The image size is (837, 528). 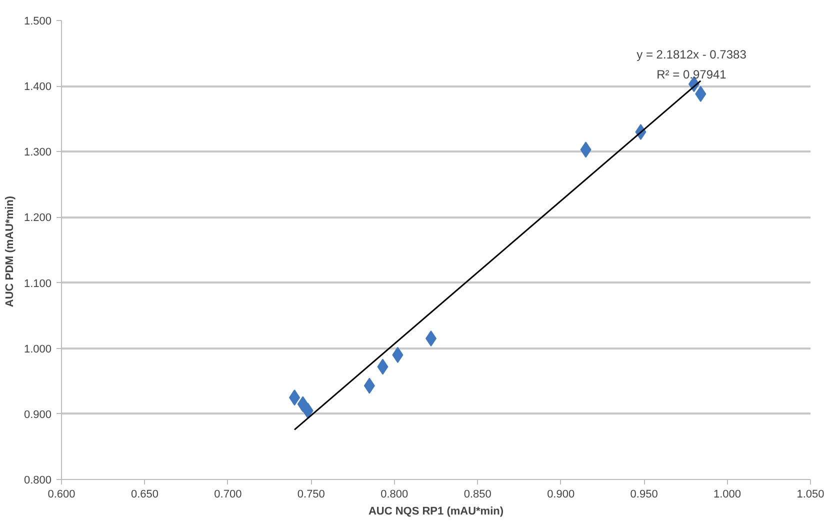 I want to click on y-tick-label: 1.100, so click(x=38, y=284).